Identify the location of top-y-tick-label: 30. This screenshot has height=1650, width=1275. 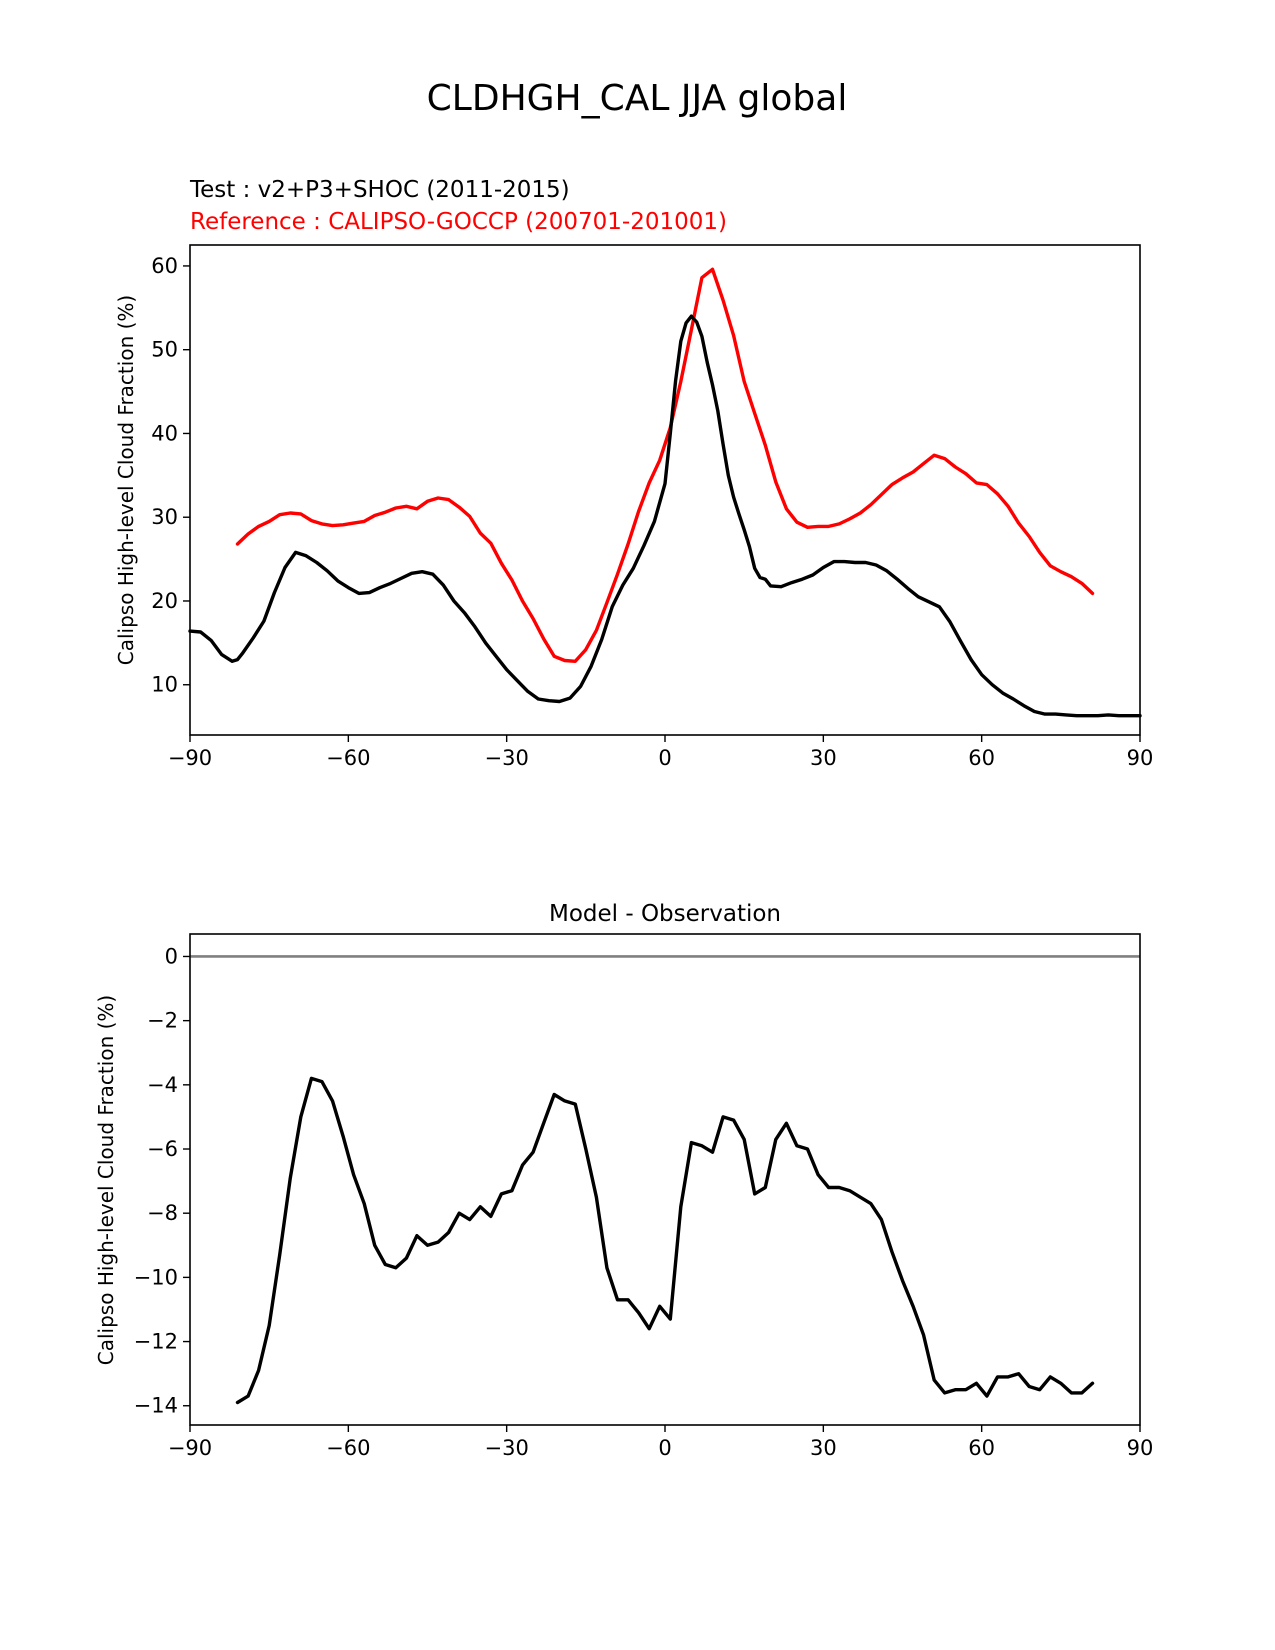
(164, 517).